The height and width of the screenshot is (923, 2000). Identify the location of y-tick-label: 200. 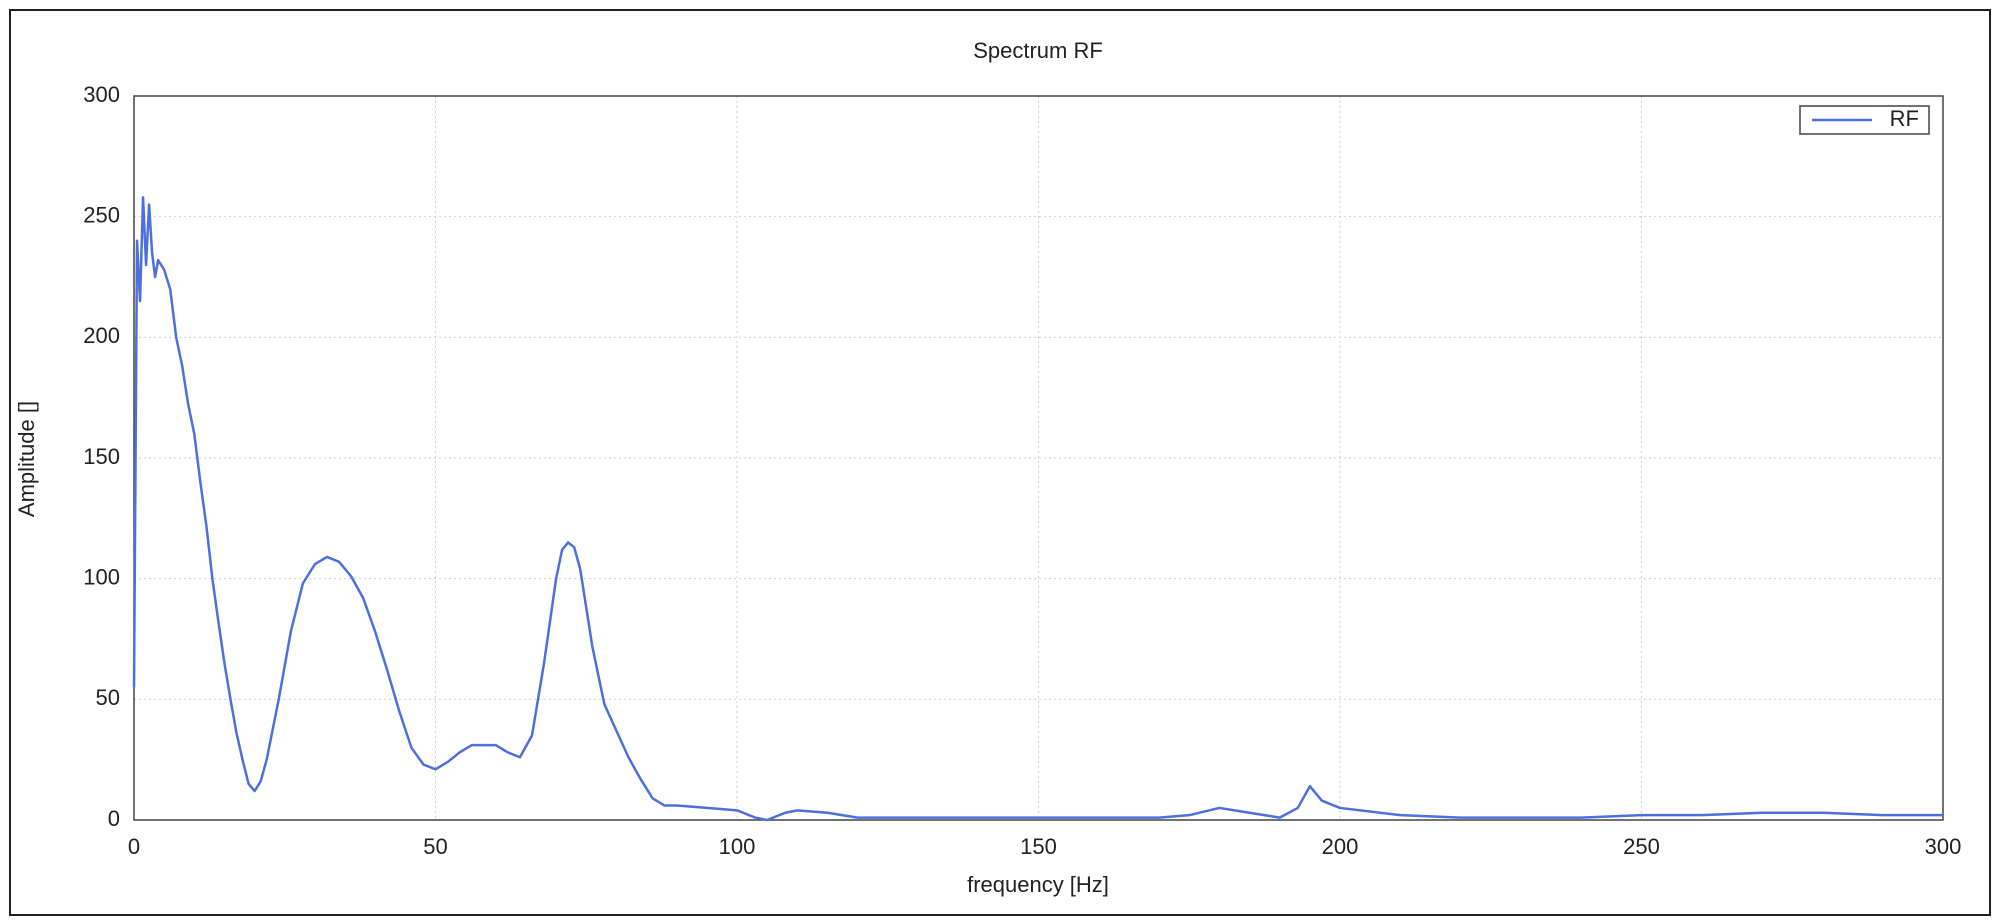
(101, 335).